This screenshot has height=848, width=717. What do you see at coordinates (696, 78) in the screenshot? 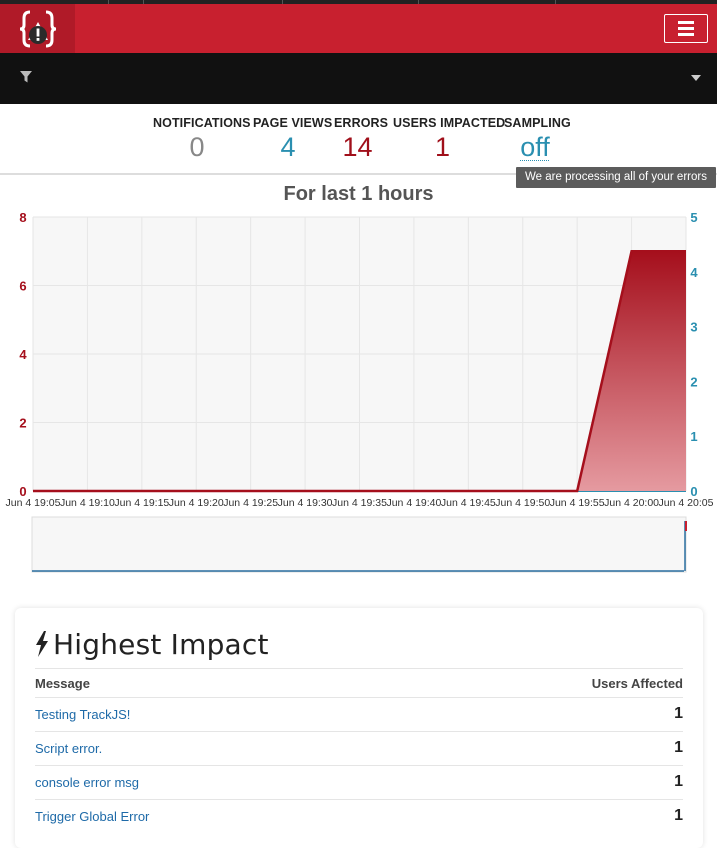
I see `caret-down-icon` at bounding box center [696, 78].